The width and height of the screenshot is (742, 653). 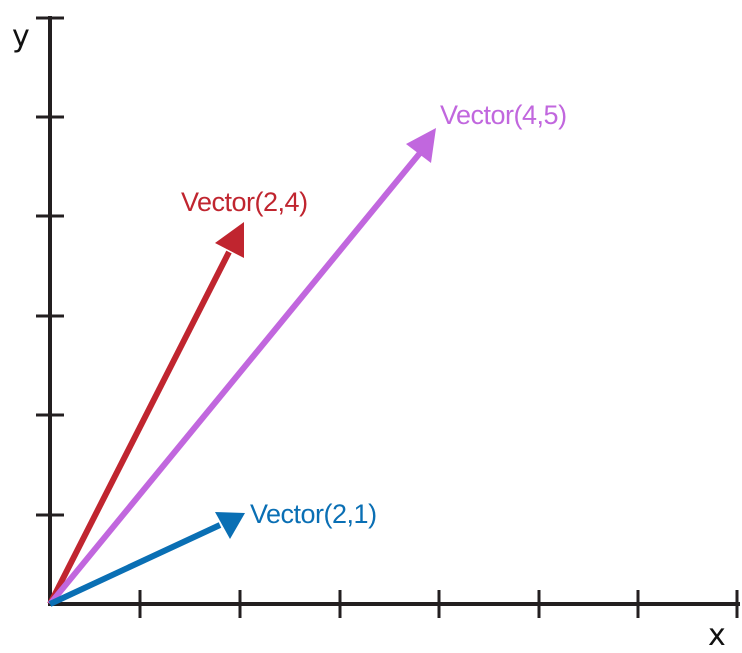 I want to click on vector-2-4-label: Vector(2,4), so click(x=244, y=202).